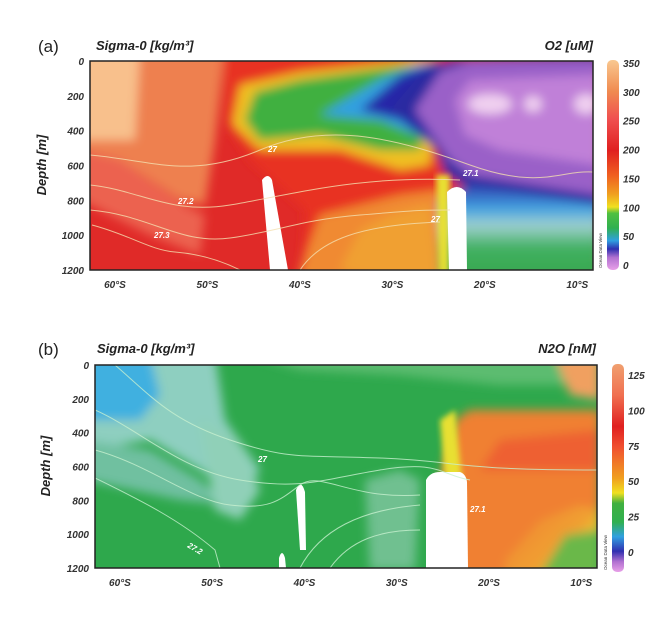 This screenshot has width=670, height=634. What do you see at coordinates (600, 250) in the screenshot?
I see `colorbar-credit-a: Ocean Data View` at bounding box center [600, 250].